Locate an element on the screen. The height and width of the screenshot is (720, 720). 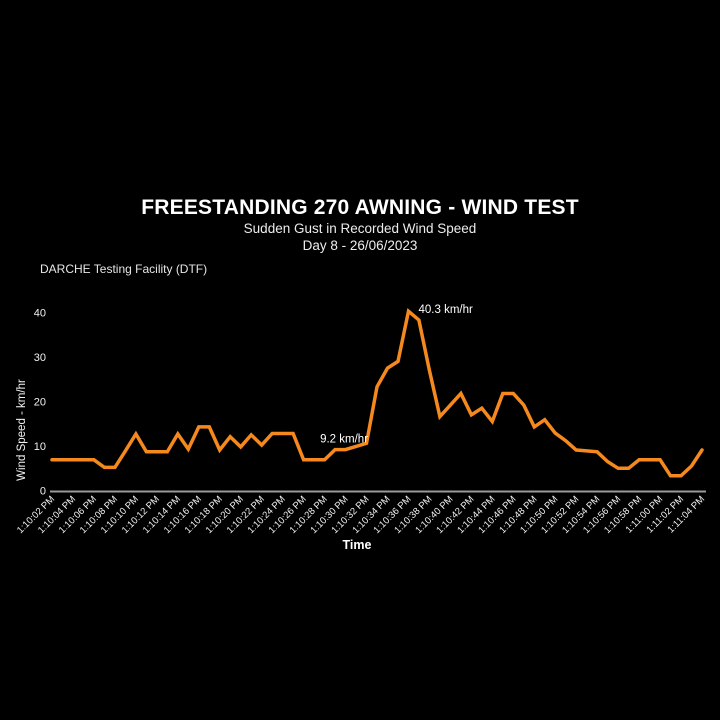
y-tick-label: 10 is located at coordinates (40, 447).